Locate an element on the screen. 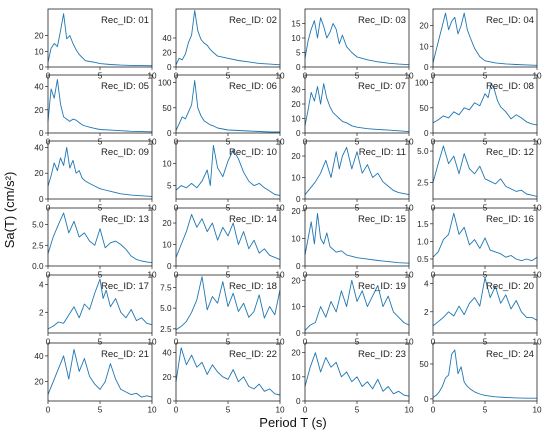  record-label: Rec_ID: 24 is located at coordinates (510, 354).